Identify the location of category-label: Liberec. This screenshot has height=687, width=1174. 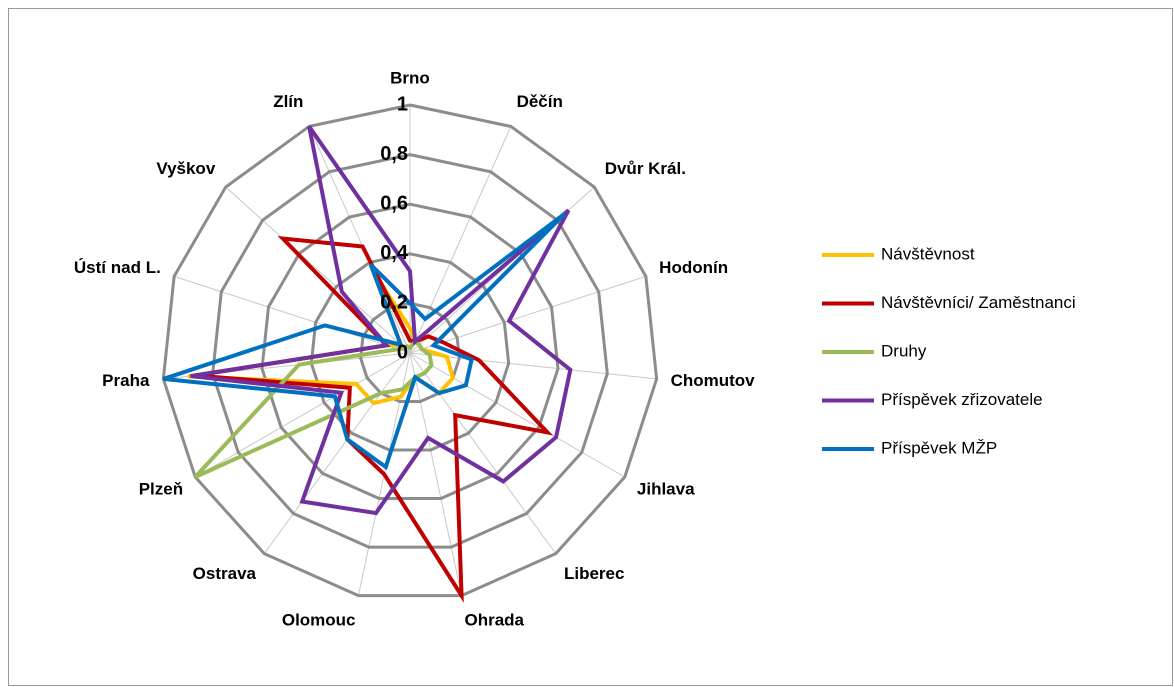
(594, 573).